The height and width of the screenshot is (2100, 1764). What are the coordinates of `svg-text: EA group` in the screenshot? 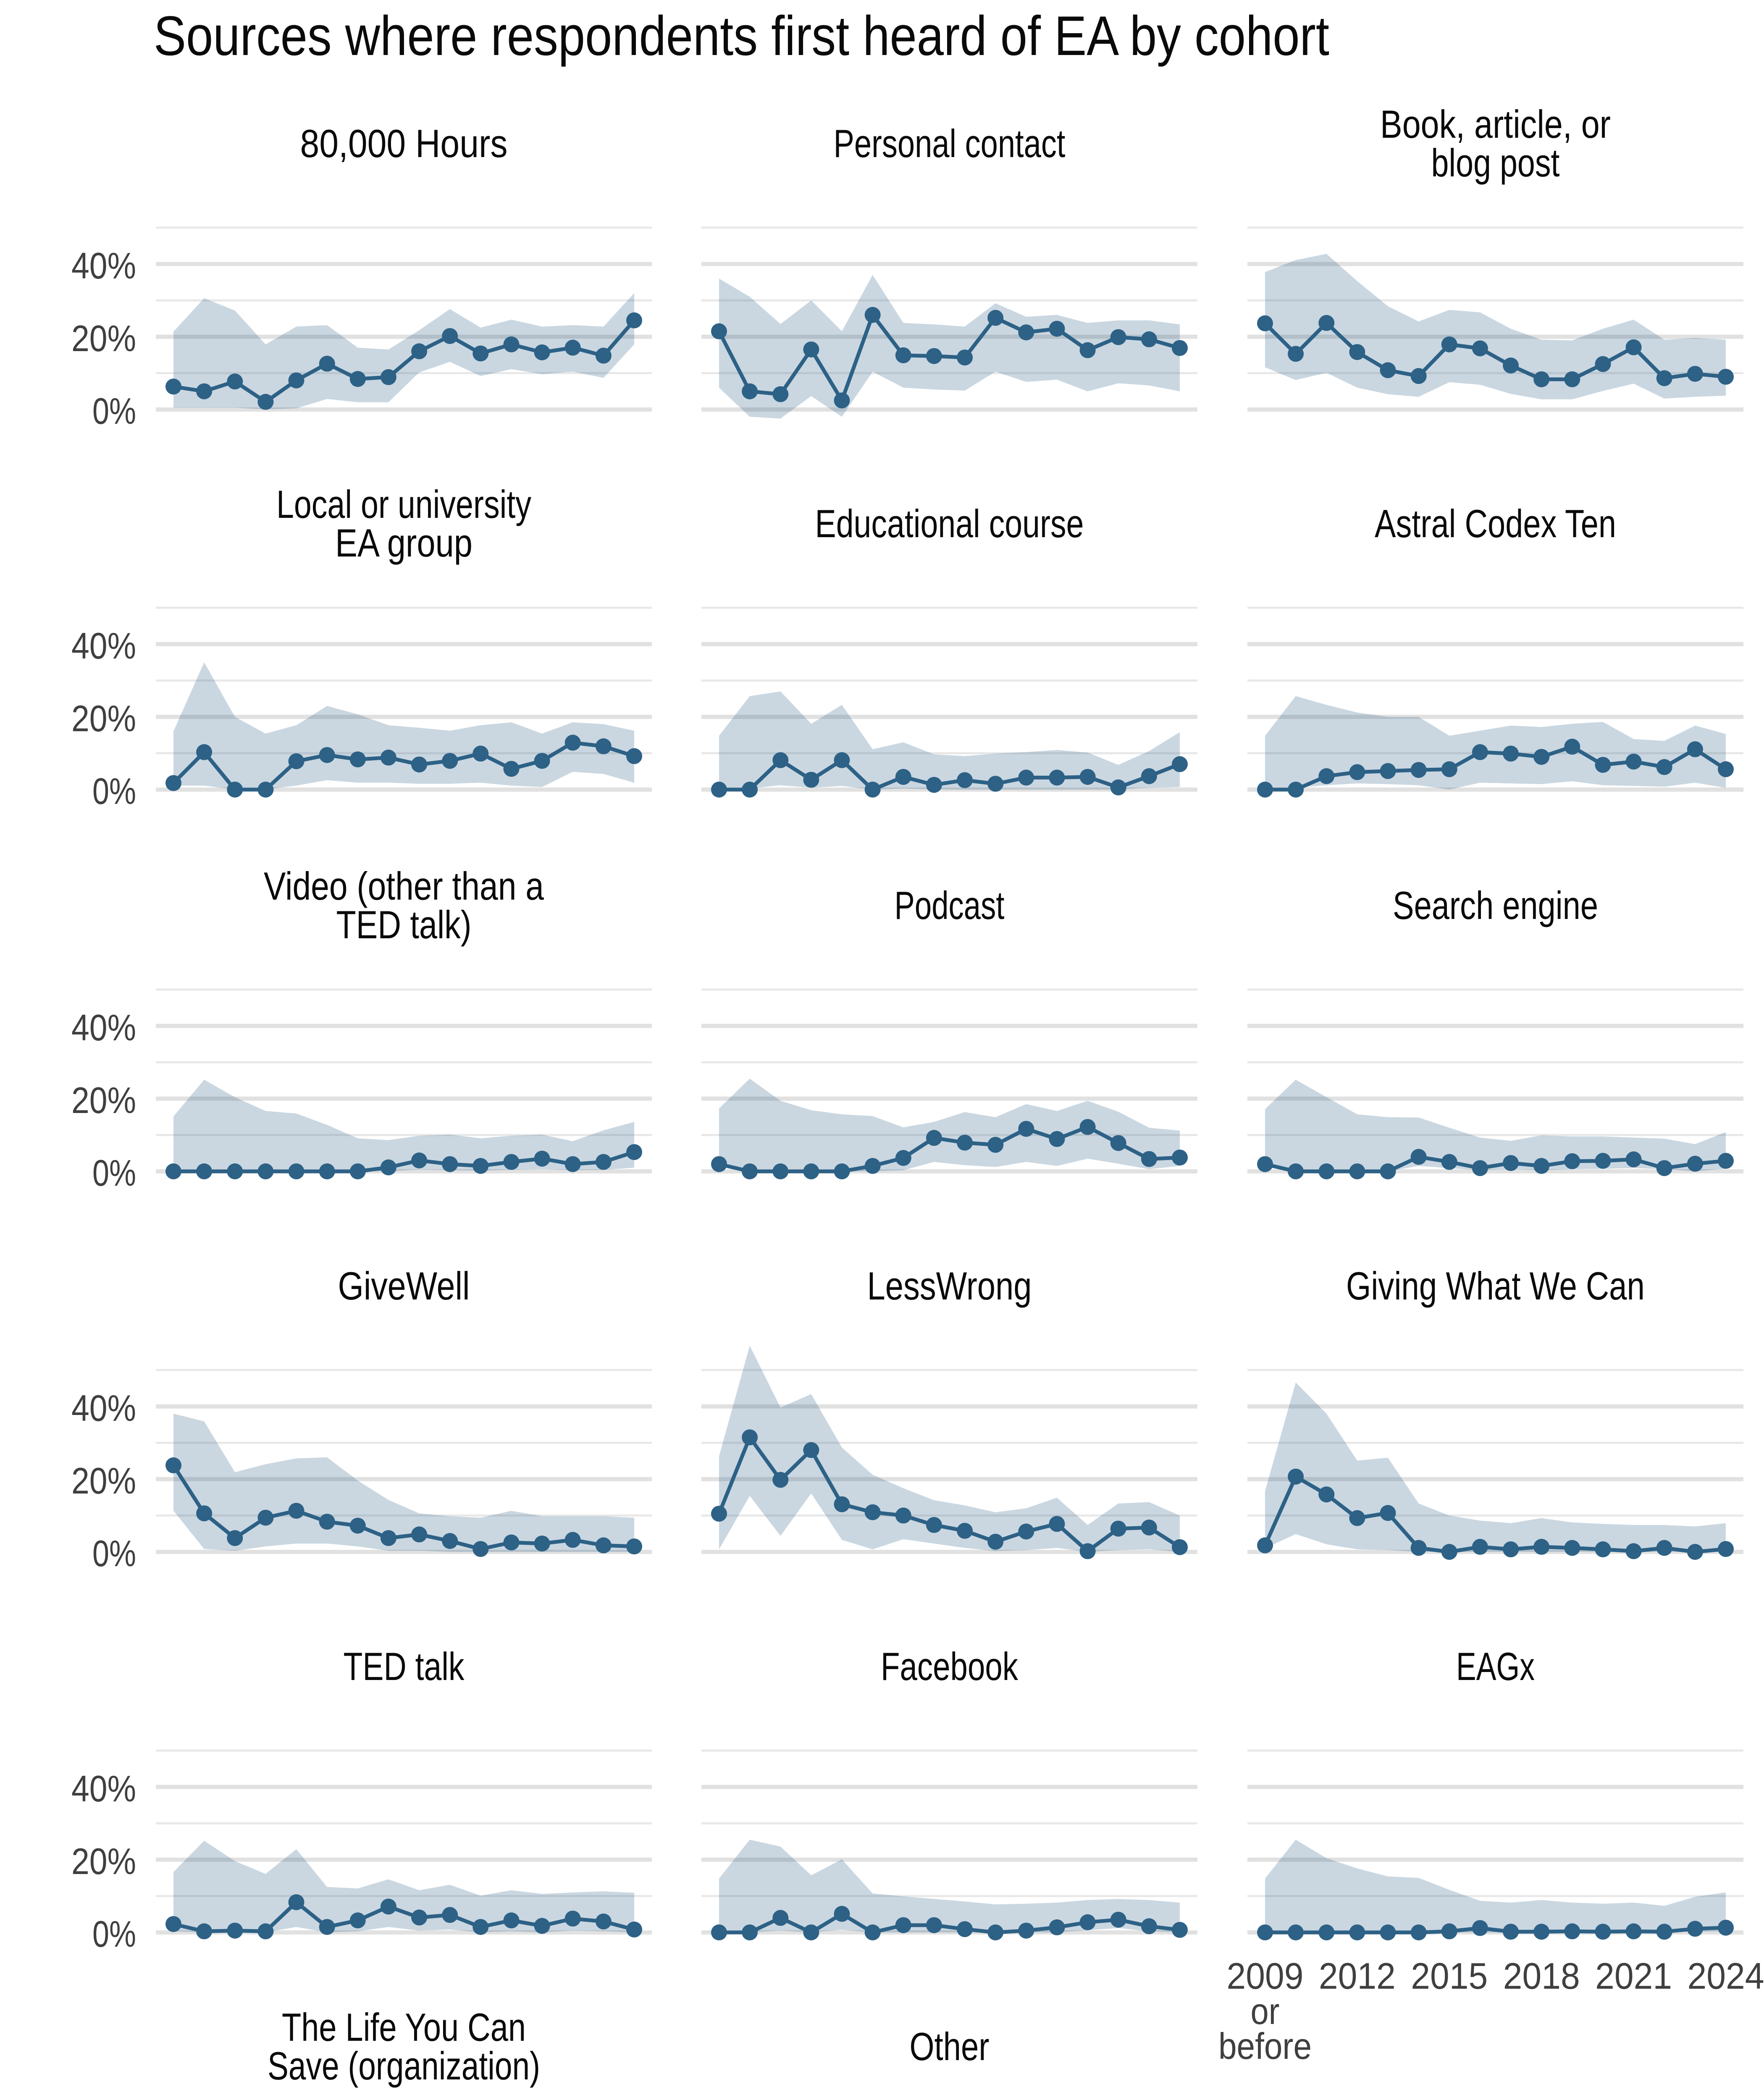 It's located at (403, 543).